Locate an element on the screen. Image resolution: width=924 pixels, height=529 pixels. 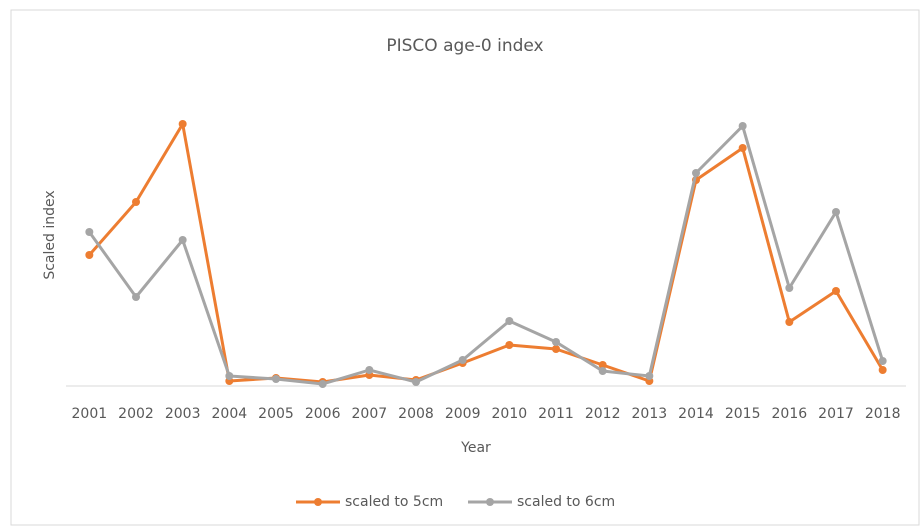
x-tick-label: 2004 is located at coordinates (230, 414).